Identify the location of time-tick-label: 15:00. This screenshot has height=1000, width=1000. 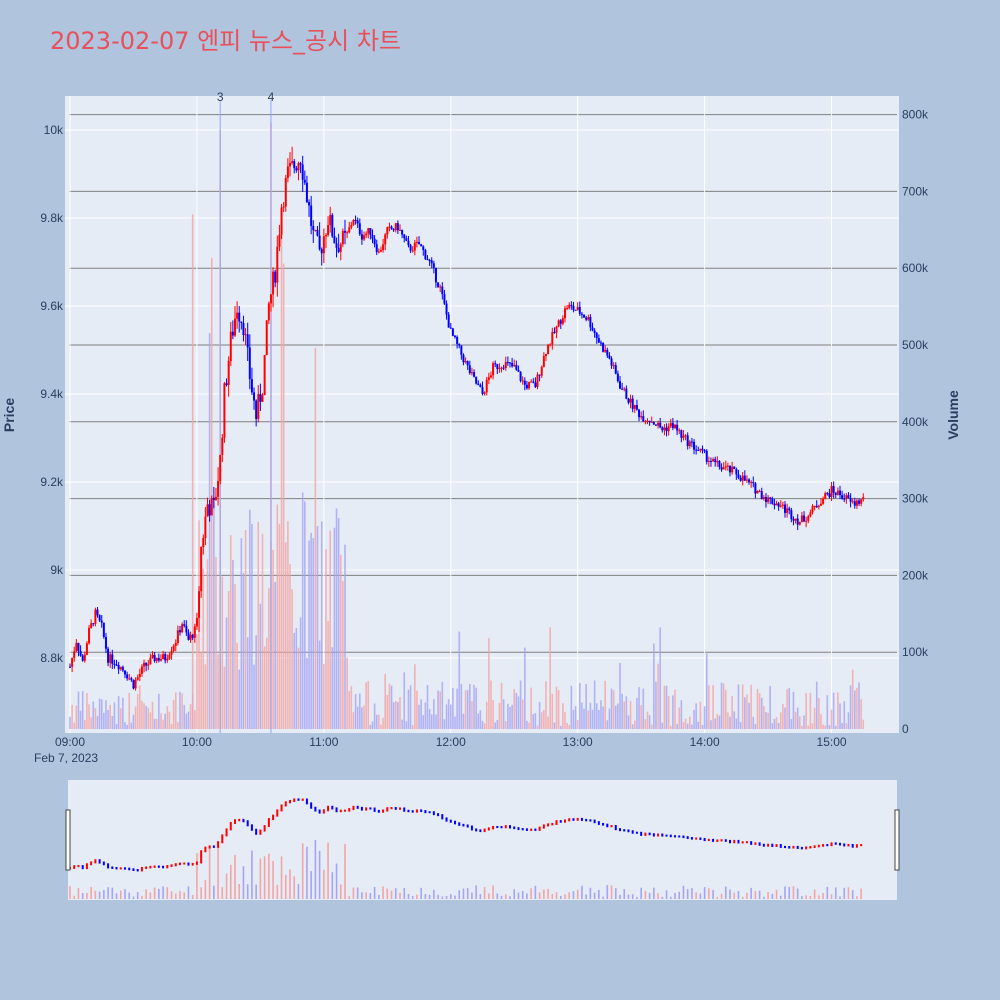
(832, 742).